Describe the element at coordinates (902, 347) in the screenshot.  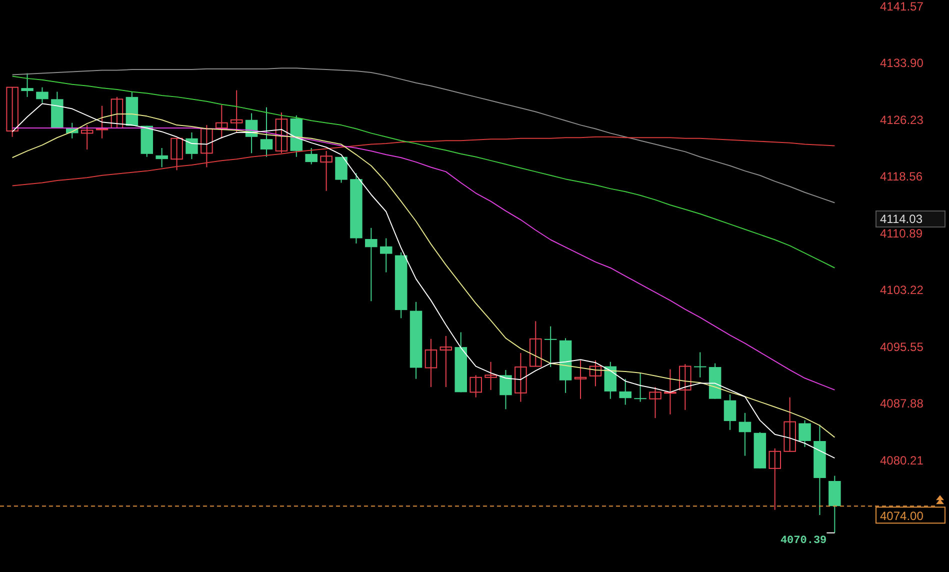
I see `y-tick-label: 4095.55` at that location.